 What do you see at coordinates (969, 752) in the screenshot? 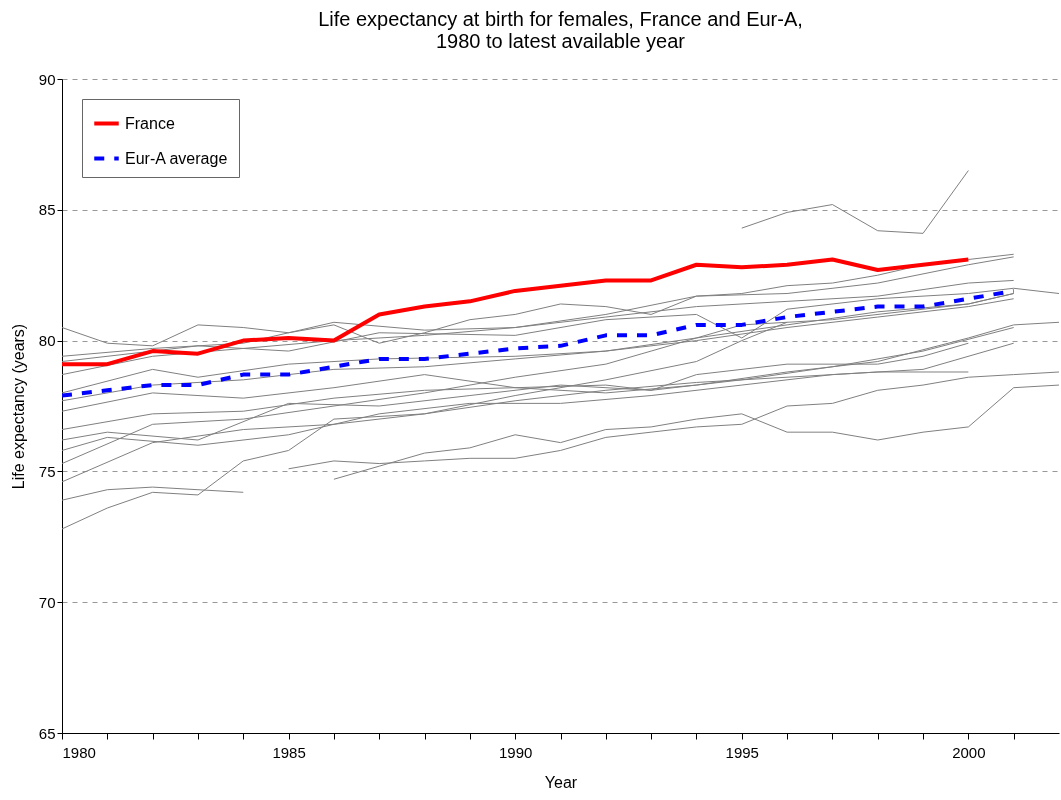
I see `x-tick-label: 2000` at bounding box center [969, 752].